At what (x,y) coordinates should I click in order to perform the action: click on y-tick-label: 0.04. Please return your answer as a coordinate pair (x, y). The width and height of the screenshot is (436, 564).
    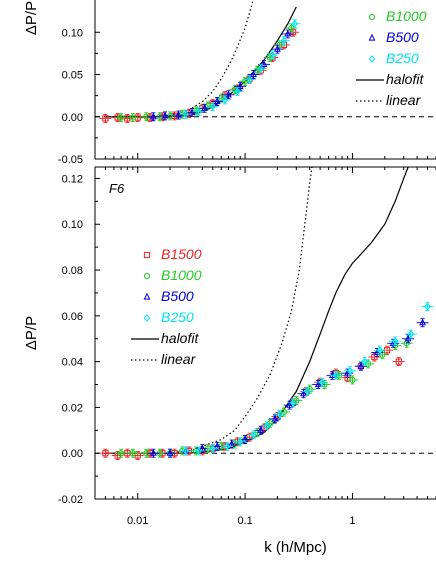
    Looking at the image, I should click on (72, 363).